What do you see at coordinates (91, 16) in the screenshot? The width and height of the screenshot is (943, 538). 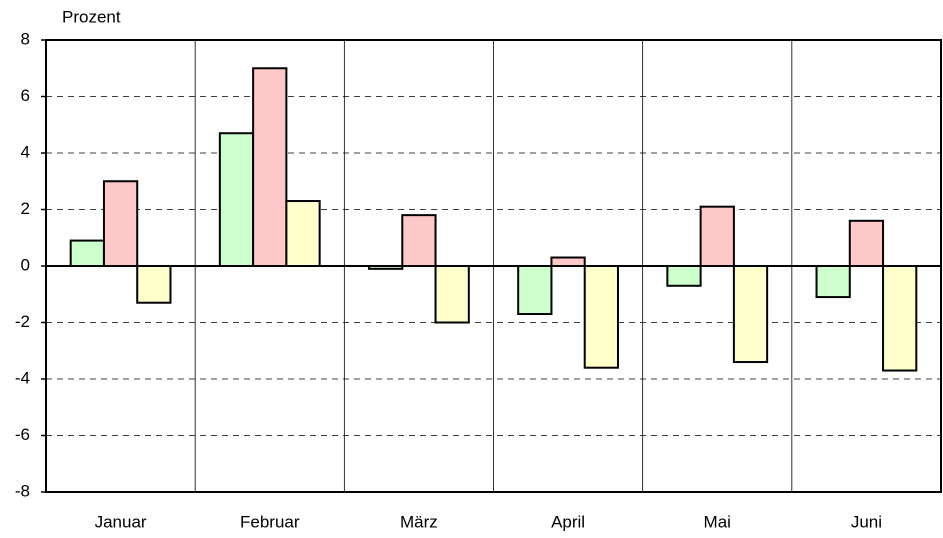 I see `y-axis-label: Prozent` at bounding box center [91, 16].